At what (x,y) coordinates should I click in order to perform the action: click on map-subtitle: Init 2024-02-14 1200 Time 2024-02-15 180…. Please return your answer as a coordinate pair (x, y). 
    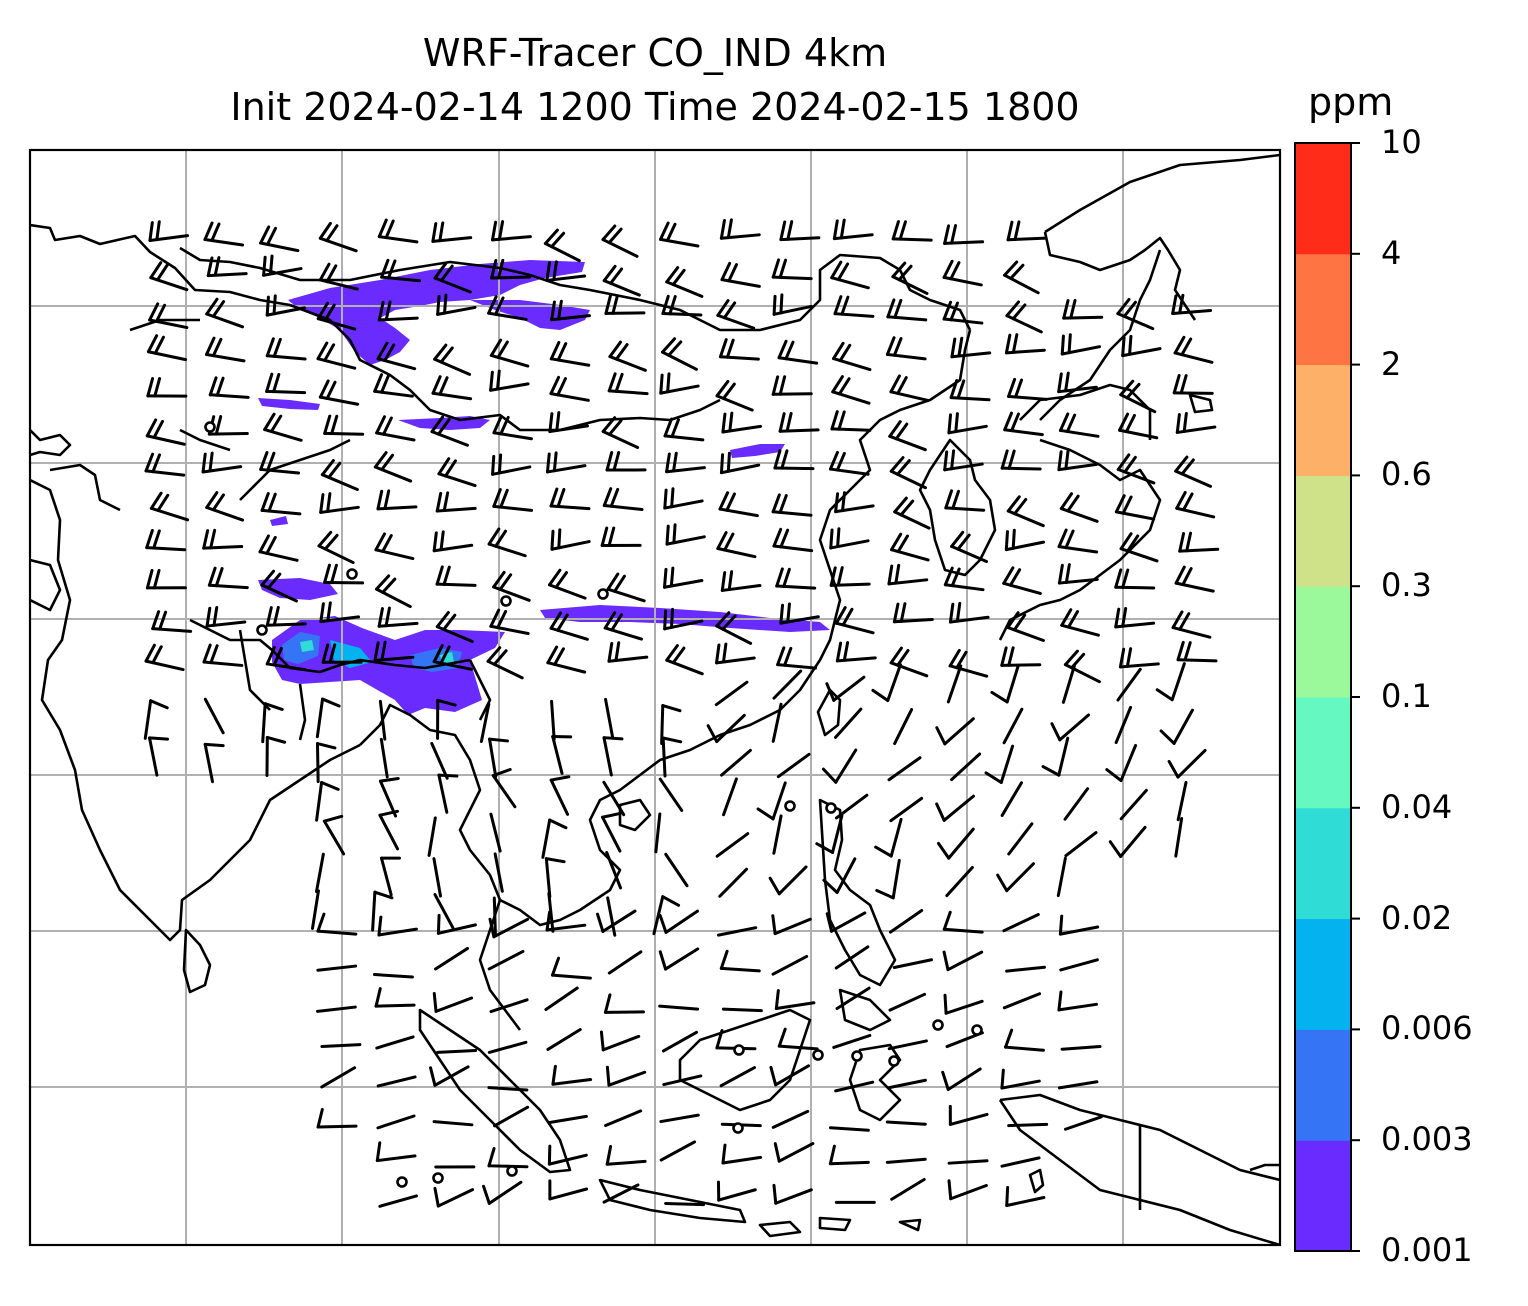
    Looking at the image, I should click on (655, 107).